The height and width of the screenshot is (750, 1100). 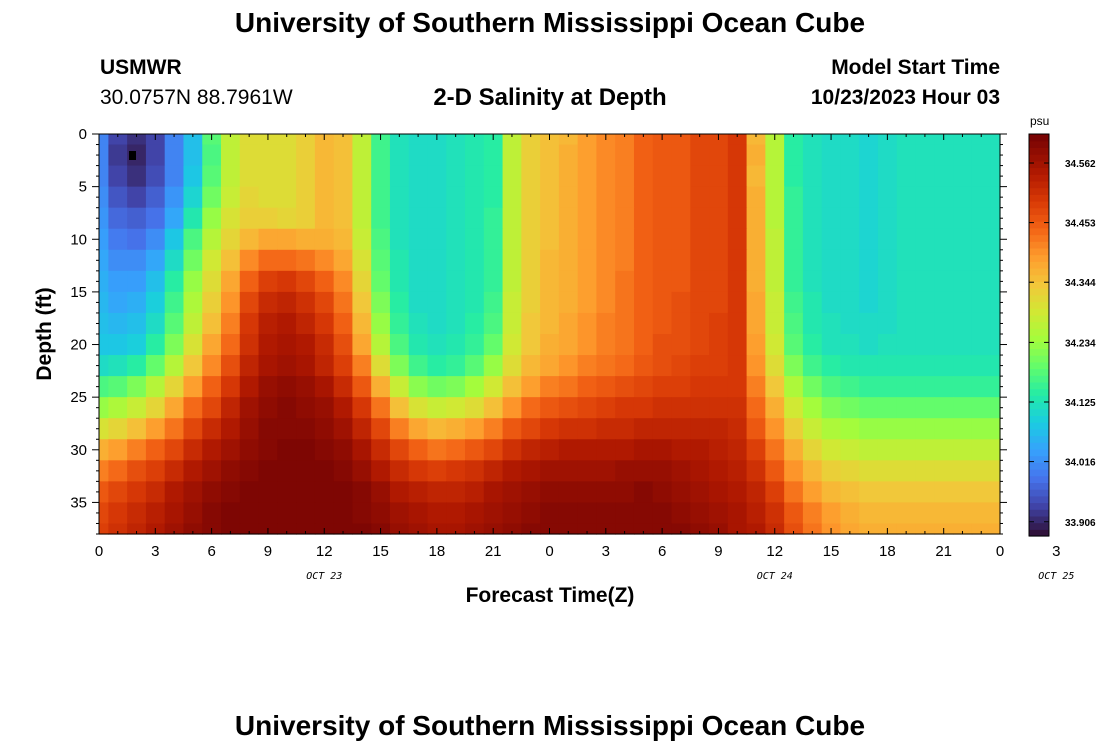 What do you see at coordinates (493, 551) in the screenshot?
I see `x-tick-label: 21` at bounding box center [493, 551].